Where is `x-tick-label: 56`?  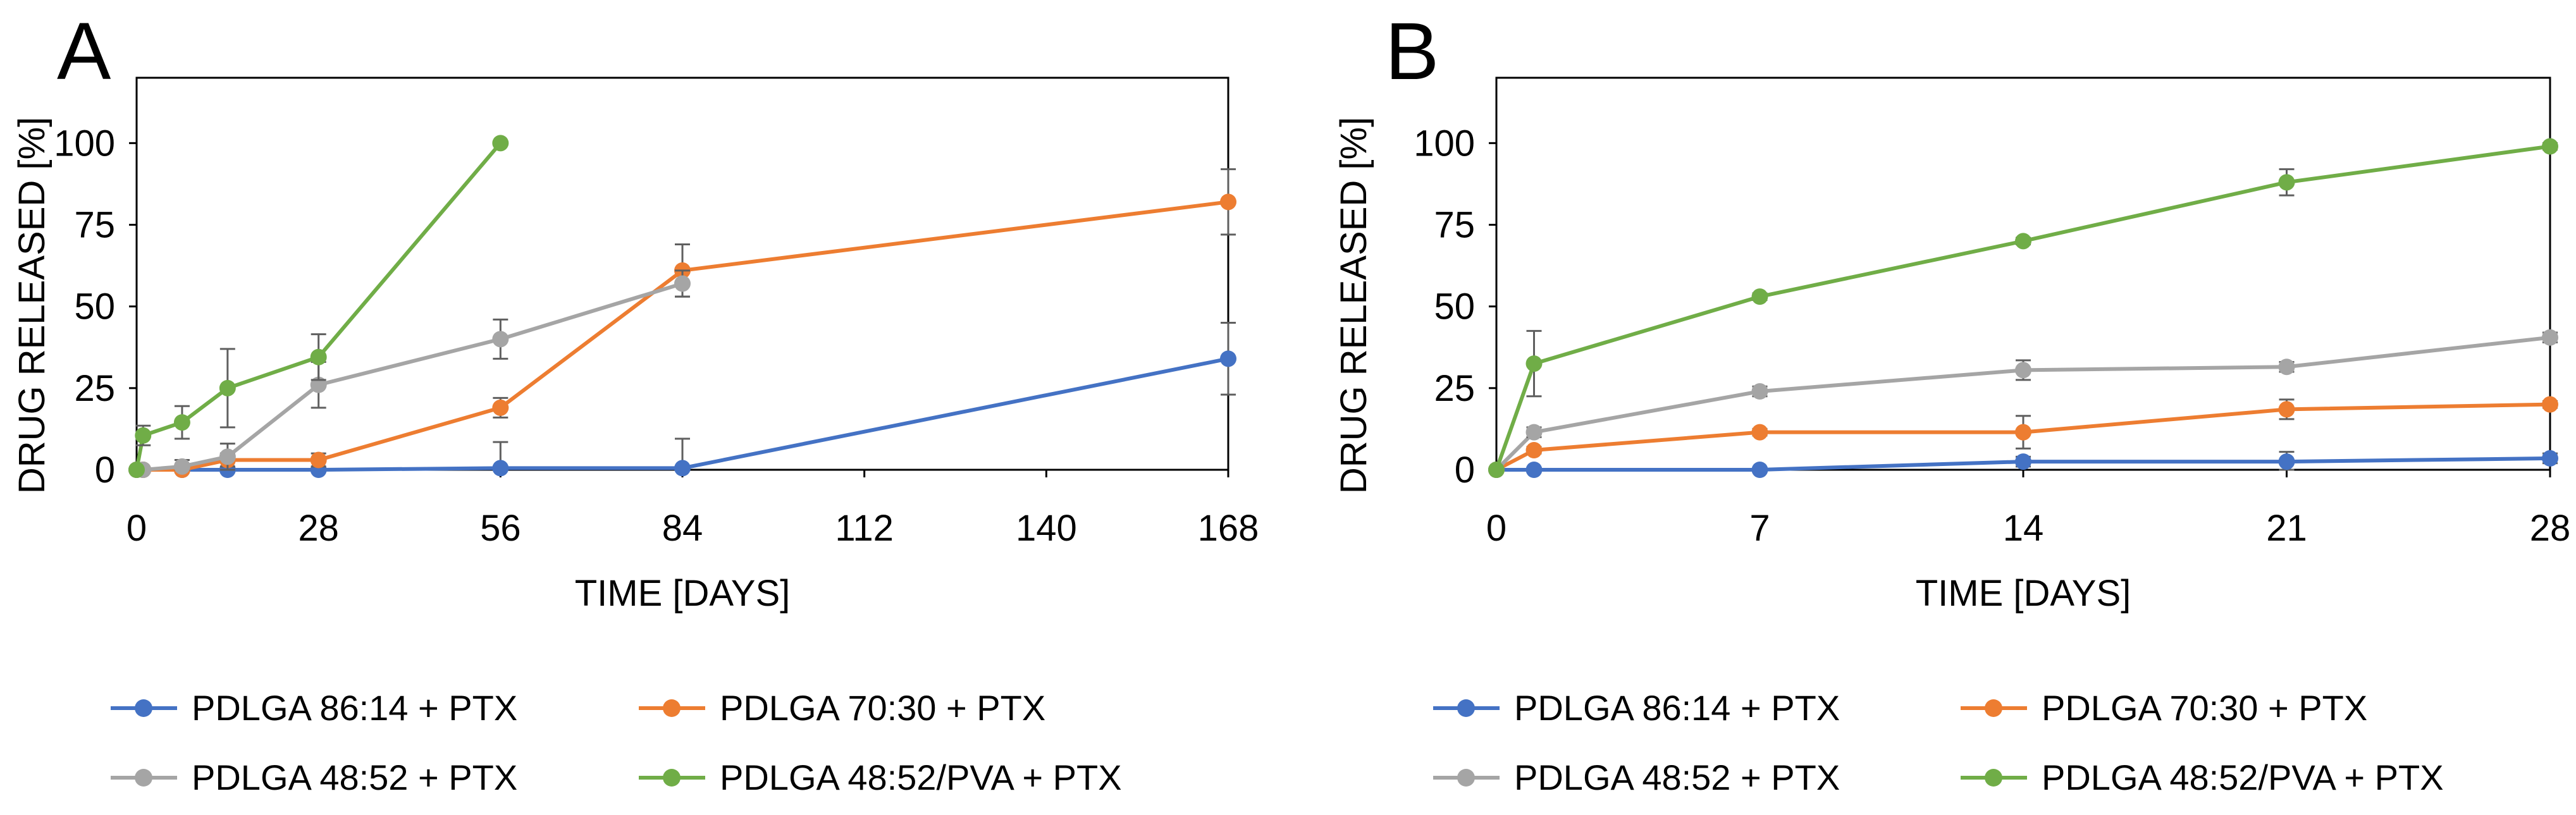
x-tick-label: 56 is located at coordinates (501, 528).